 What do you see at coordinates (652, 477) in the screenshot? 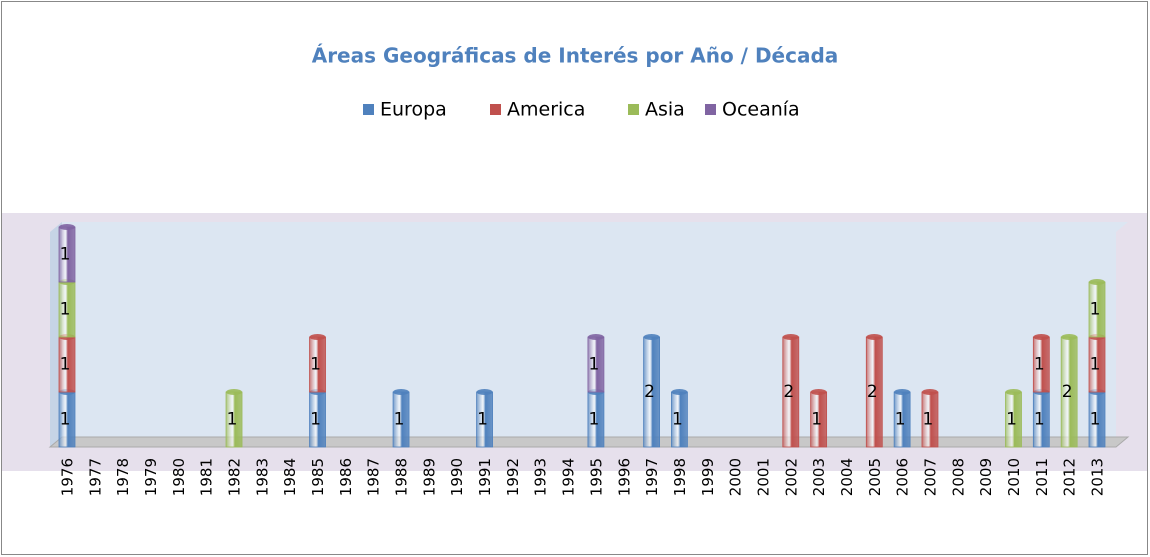
I see `x-tick-label: 1997` at bounding box center [652, 477].